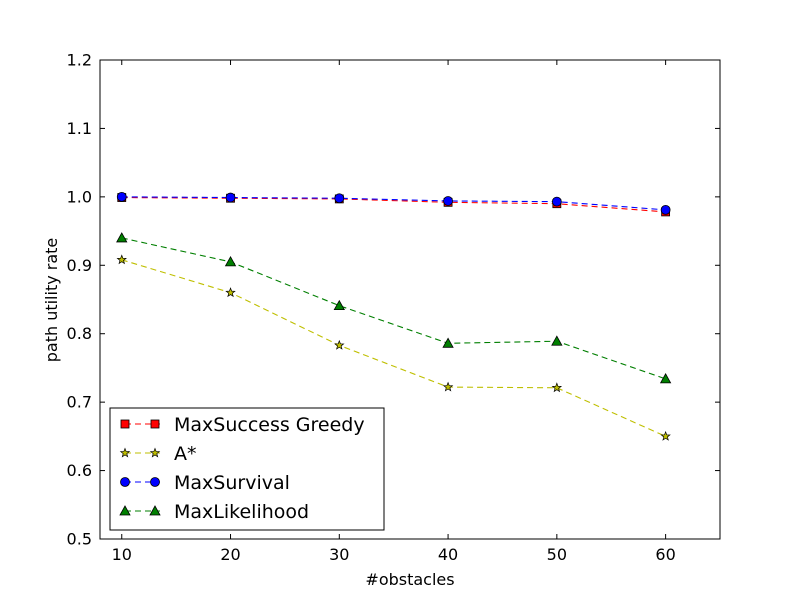  What do you see at coordinates (269, 425) in the screenshot?
I see `legend-label: MaxSuccess Greedy` at bounding box center [269, 425].